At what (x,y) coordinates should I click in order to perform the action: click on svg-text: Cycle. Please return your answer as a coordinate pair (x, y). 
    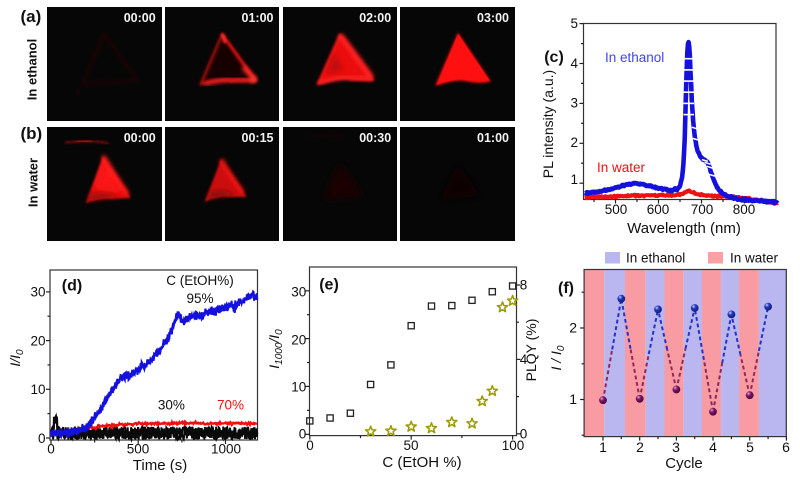
    Looking at the image, I should click on (684, 463).